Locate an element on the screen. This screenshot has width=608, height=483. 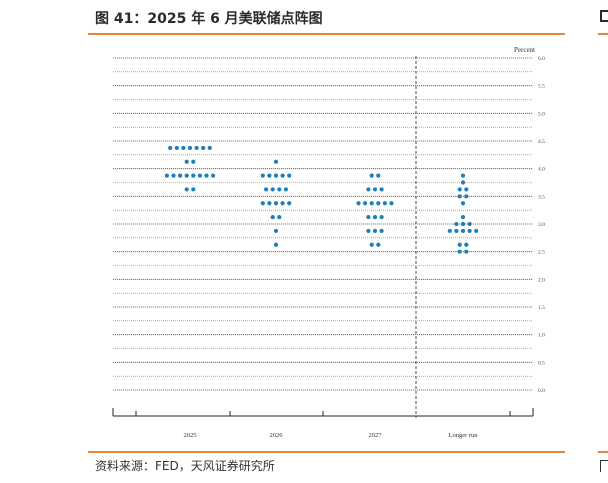
participant-dots is located at coordinates (321, 199).